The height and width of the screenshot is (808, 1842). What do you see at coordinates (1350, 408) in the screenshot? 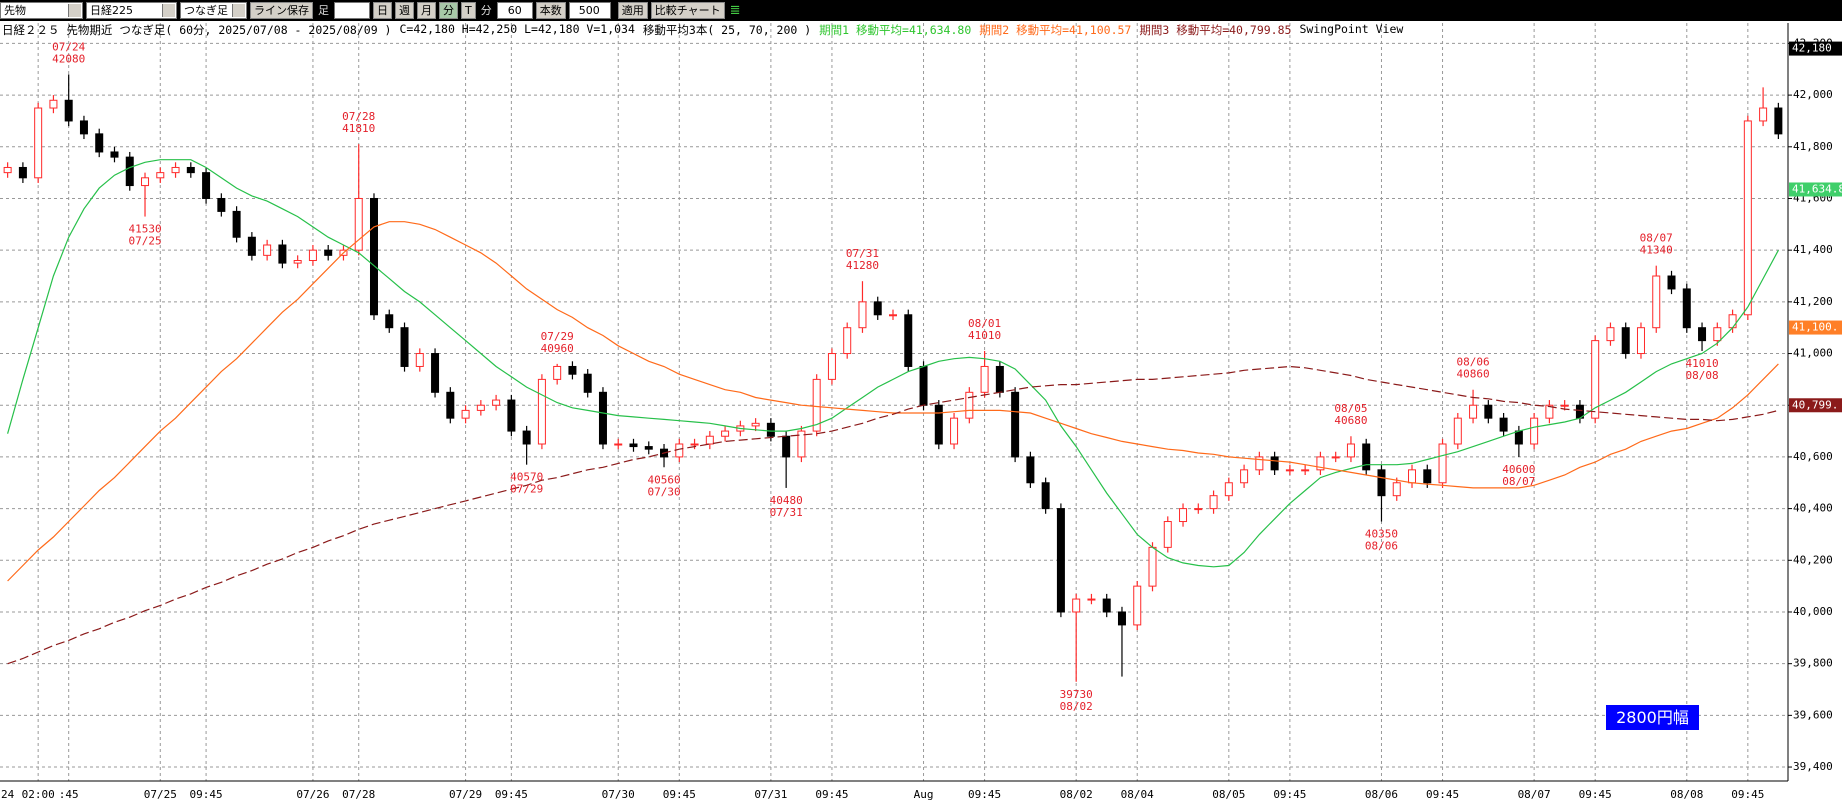
I see `swing-date: 08/05` at bounding box center [1350, 408].